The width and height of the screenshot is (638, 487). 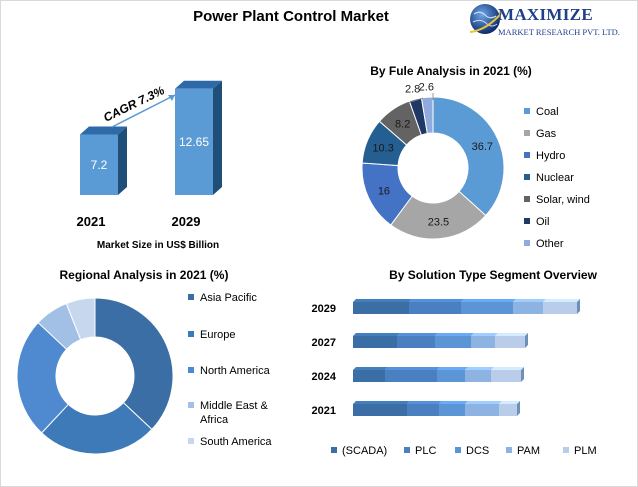 I want to click on legend-label: North America, so click(x=235, y=371).